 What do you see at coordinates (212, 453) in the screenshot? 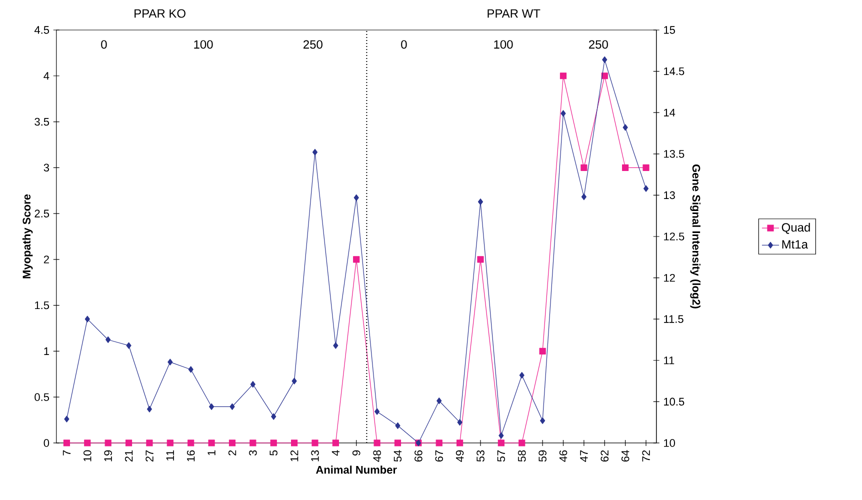
I see `x-tick-label: 1` at bounding box center [212, 453].